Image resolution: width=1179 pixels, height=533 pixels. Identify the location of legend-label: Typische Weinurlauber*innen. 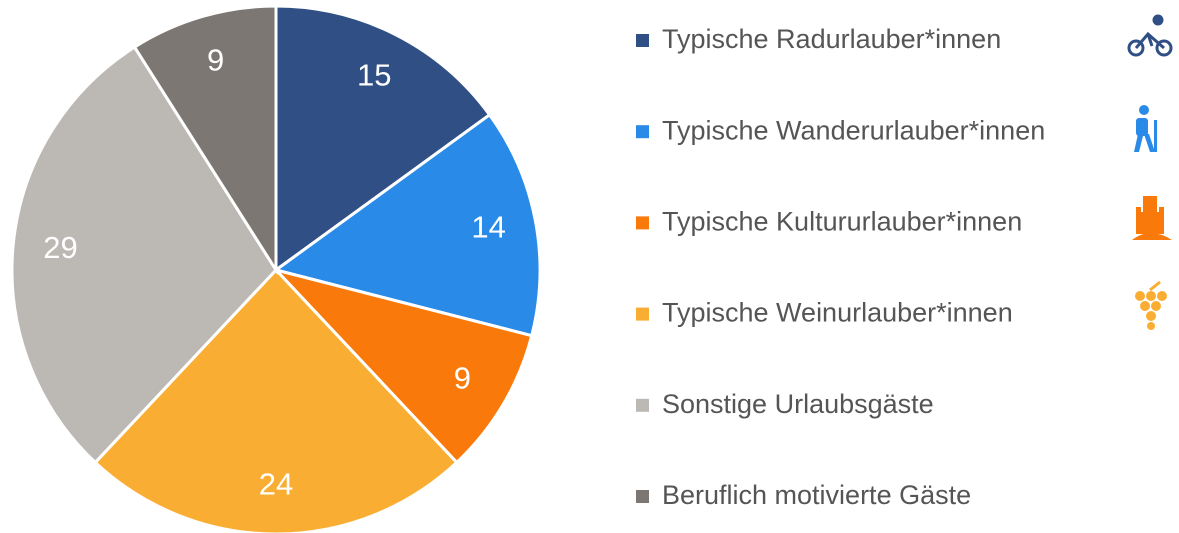
(837, 313).